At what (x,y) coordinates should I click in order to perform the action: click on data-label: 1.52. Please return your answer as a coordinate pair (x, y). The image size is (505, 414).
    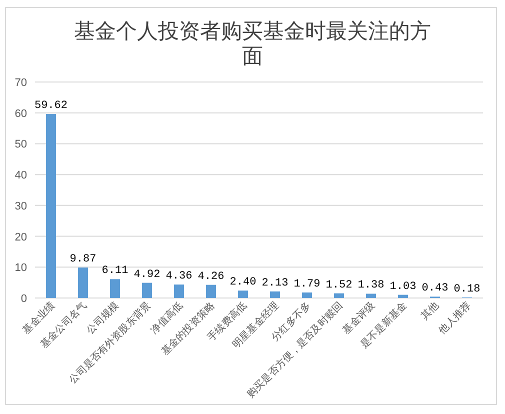
    Looking at the image, I should click on (339, 285).